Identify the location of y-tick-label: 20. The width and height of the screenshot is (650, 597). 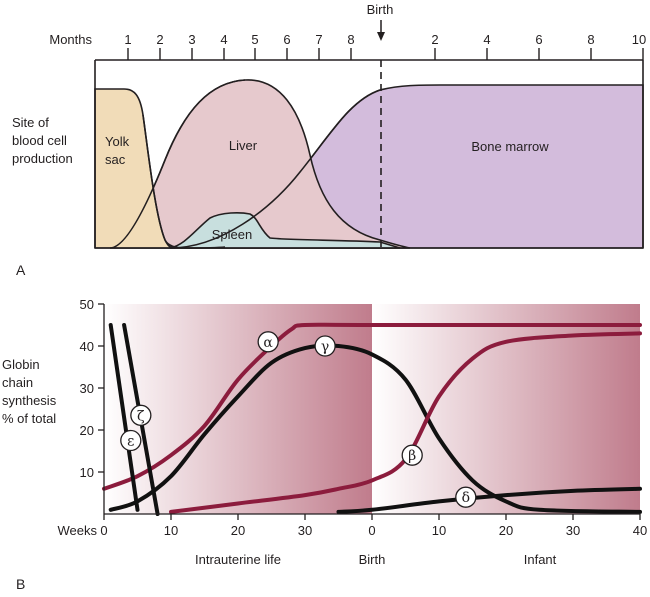
(87, 430).